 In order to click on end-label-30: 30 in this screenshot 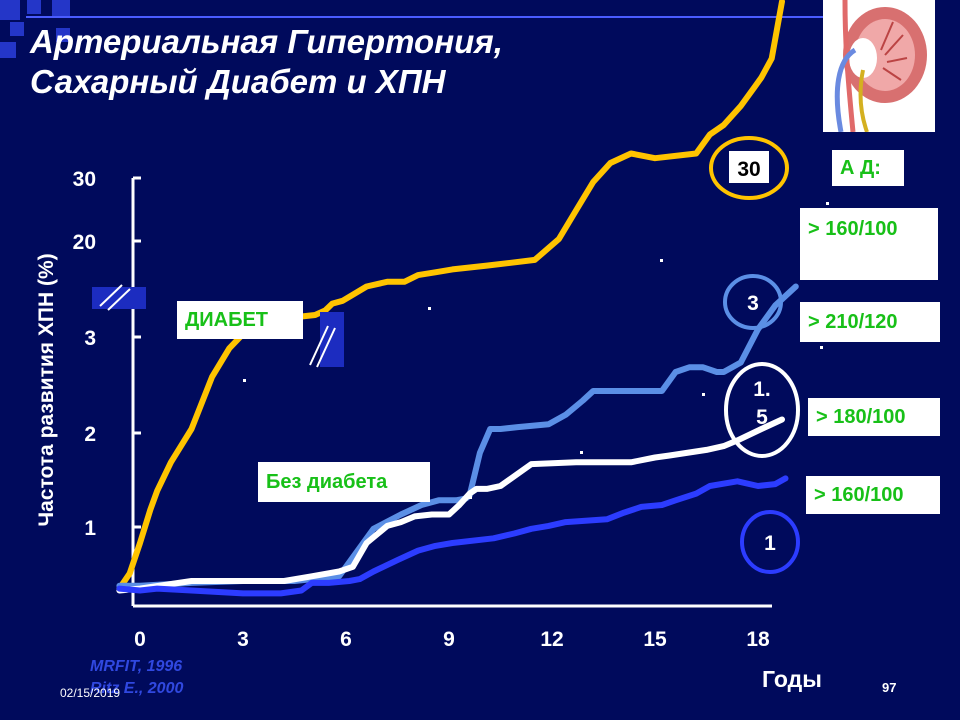, I will do `click(749, 168)`.